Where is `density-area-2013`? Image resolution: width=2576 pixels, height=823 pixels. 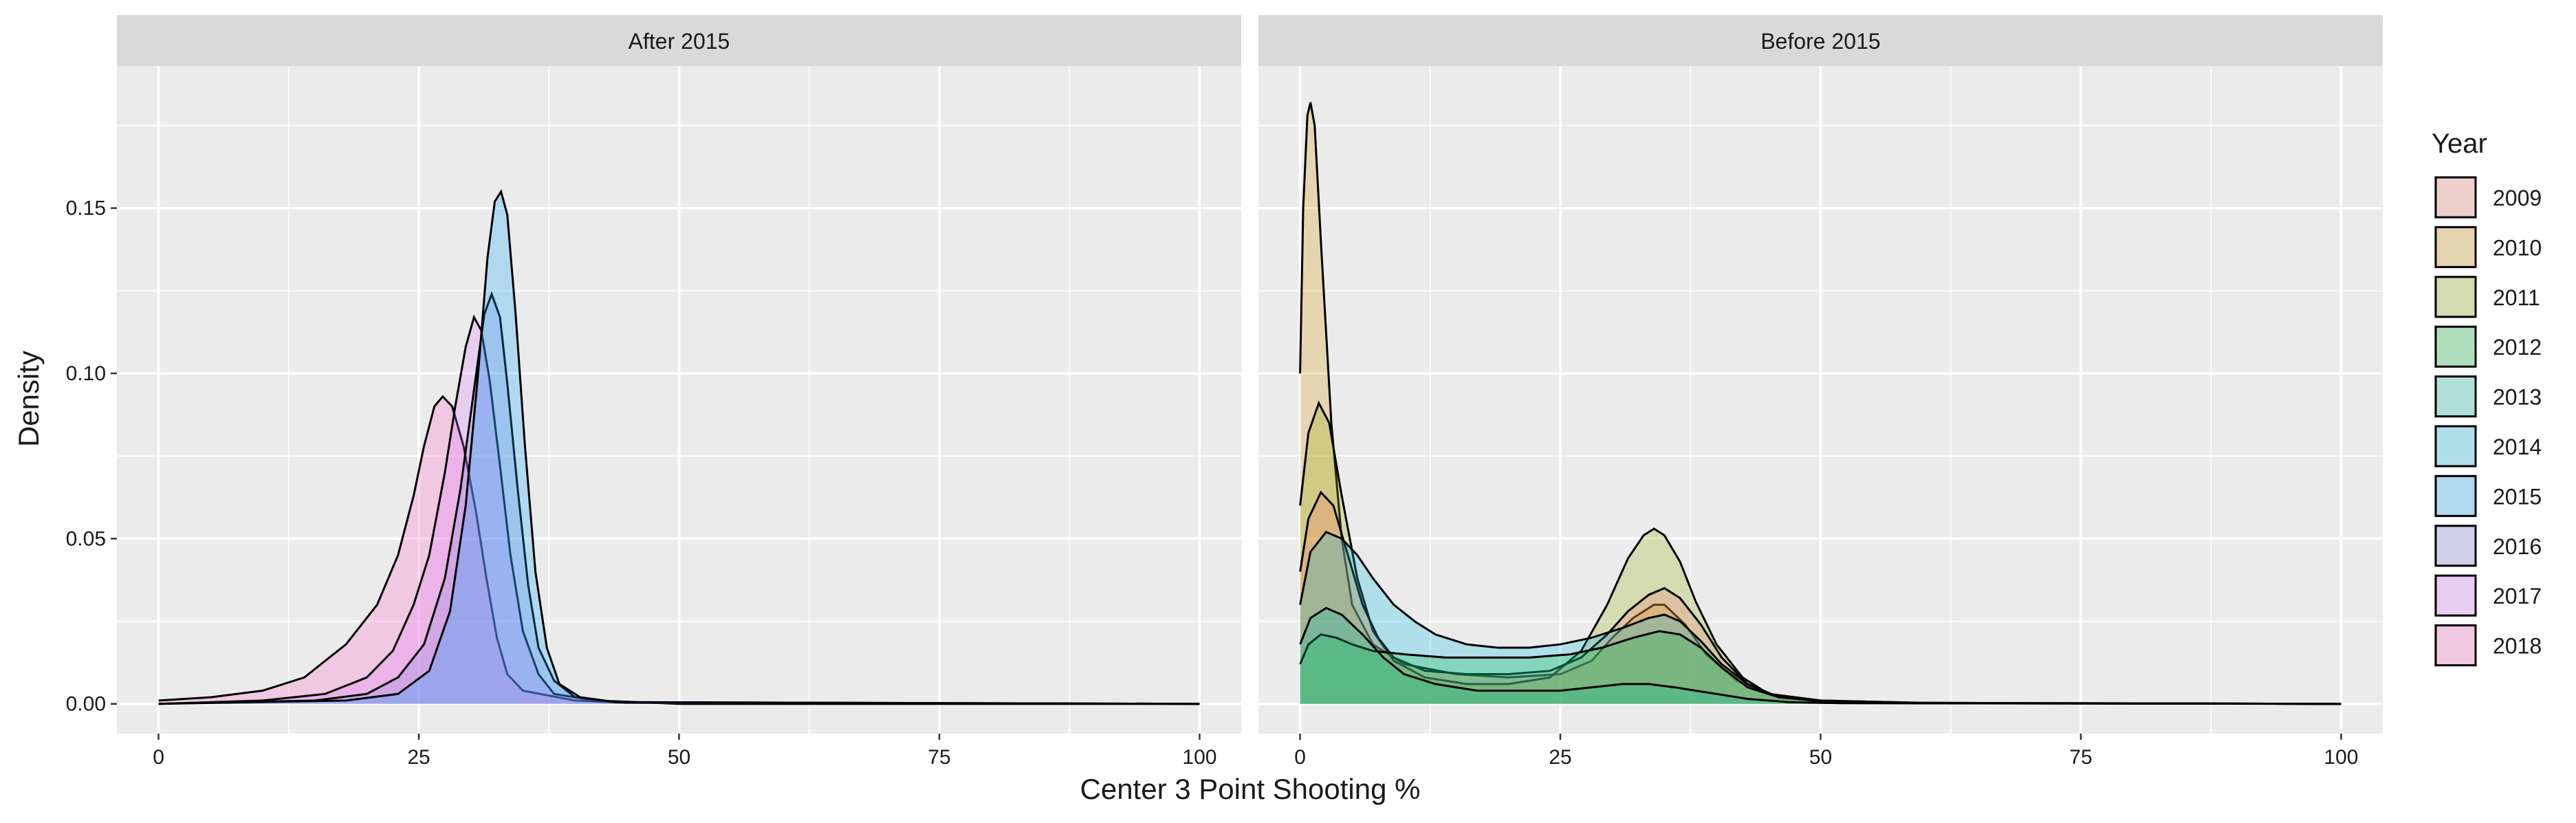
density-area-2013 is located at coordinates (1821, 656).